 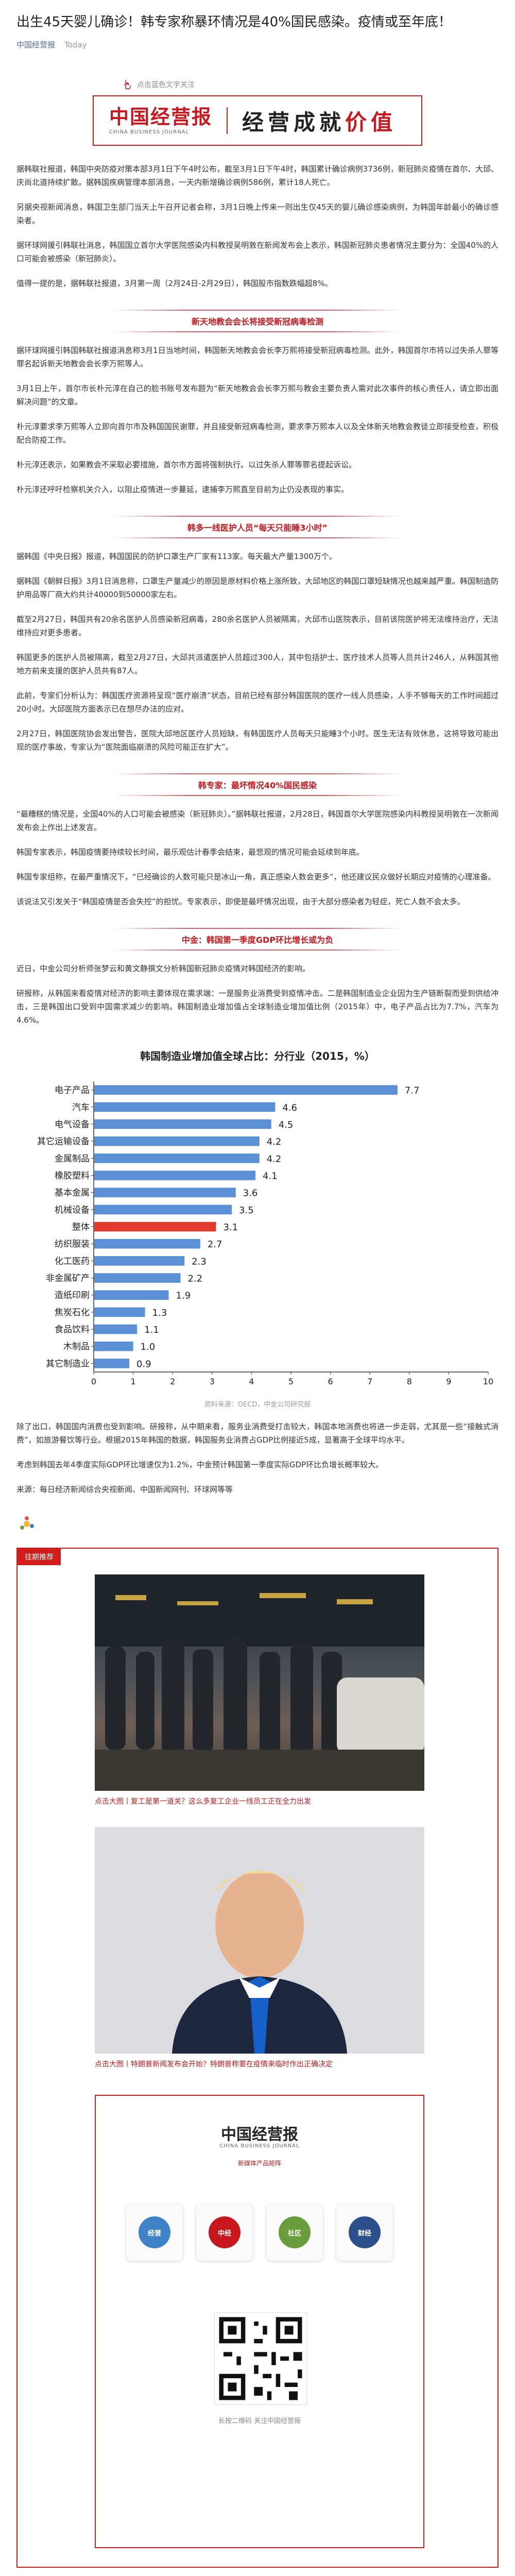 I want to click on qr-scan-text: 长按二维码 关注中国经营报, so click(x=259, y=2421).